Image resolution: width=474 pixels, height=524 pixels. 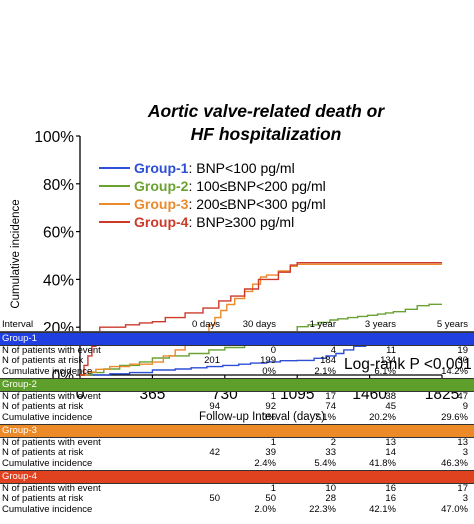 What do you see at coordinates (380, 324) in the screenshot?
I see `table-cell: 3 years` at bounding box center [380, 324].